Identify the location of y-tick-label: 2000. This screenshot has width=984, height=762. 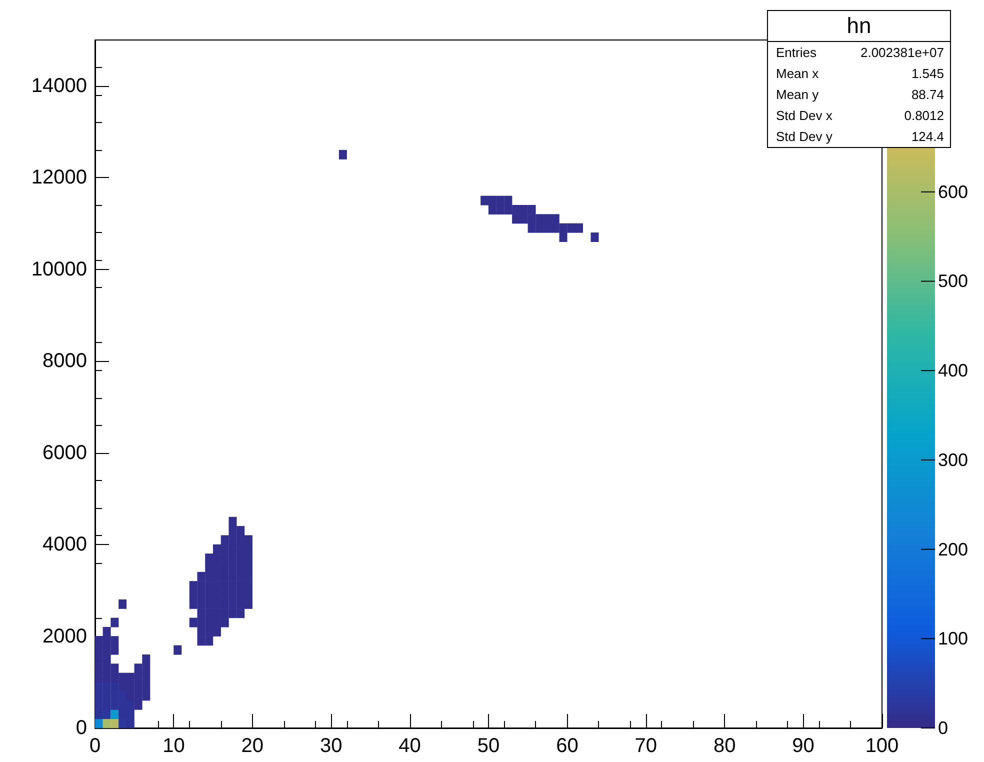
(64, 636).